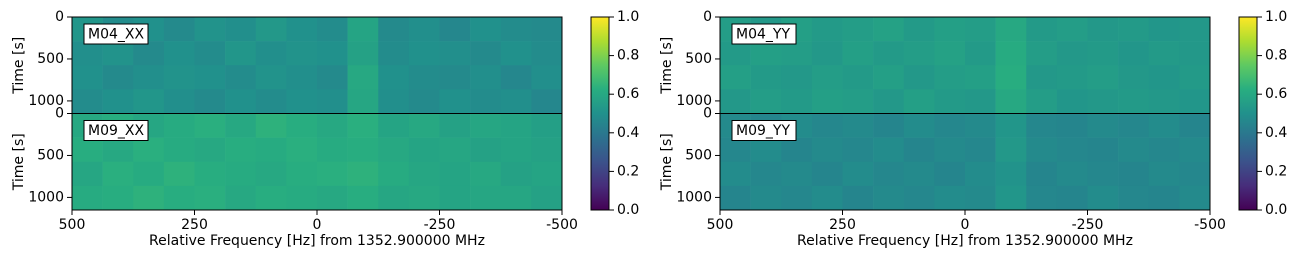 This screenshot has width=1301, height=254. Describe the element at coordinates (1276, 56) in the screenshot. I see `colorbar-tick-label: 0.8` at that location.